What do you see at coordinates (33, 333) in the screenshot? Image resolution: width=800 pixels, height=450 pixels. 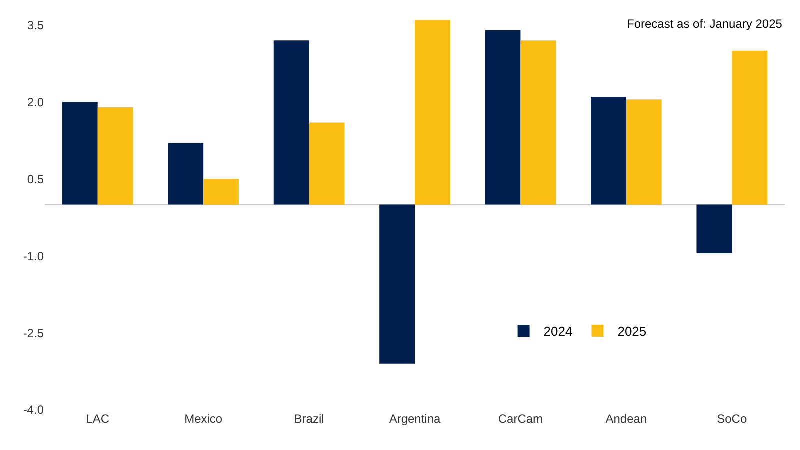 I see `y-tick-label: -2.5` at bounding box center [33, 333].